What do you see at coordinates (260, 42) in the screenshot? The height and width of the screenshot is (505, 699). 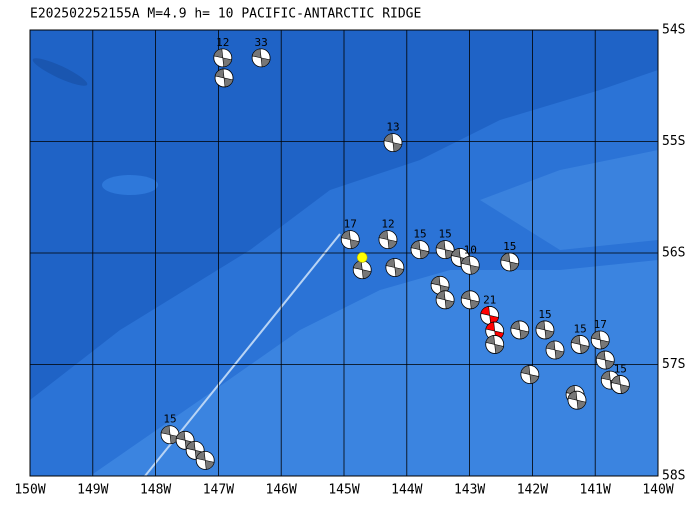 I see `depth-label: 33` at bounding box center [260, 42].